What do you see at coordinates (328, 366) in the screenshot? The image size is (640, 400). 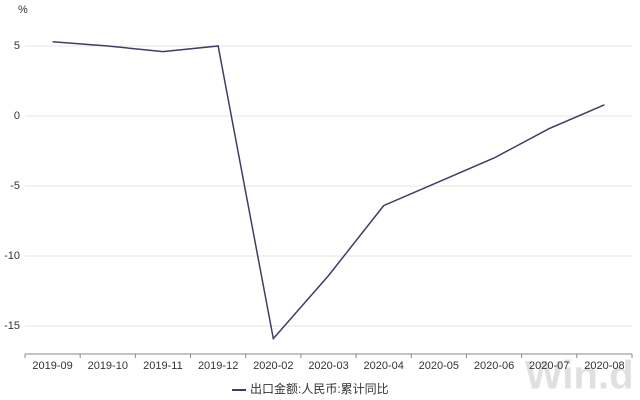 I see `x-tick-label: 2020-03` at bounding box center [328, 366].